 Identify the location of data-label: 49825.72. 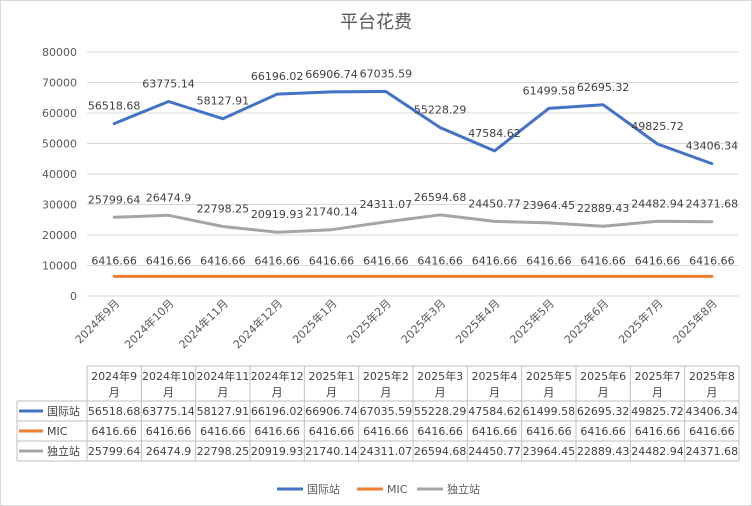
(657, 126).